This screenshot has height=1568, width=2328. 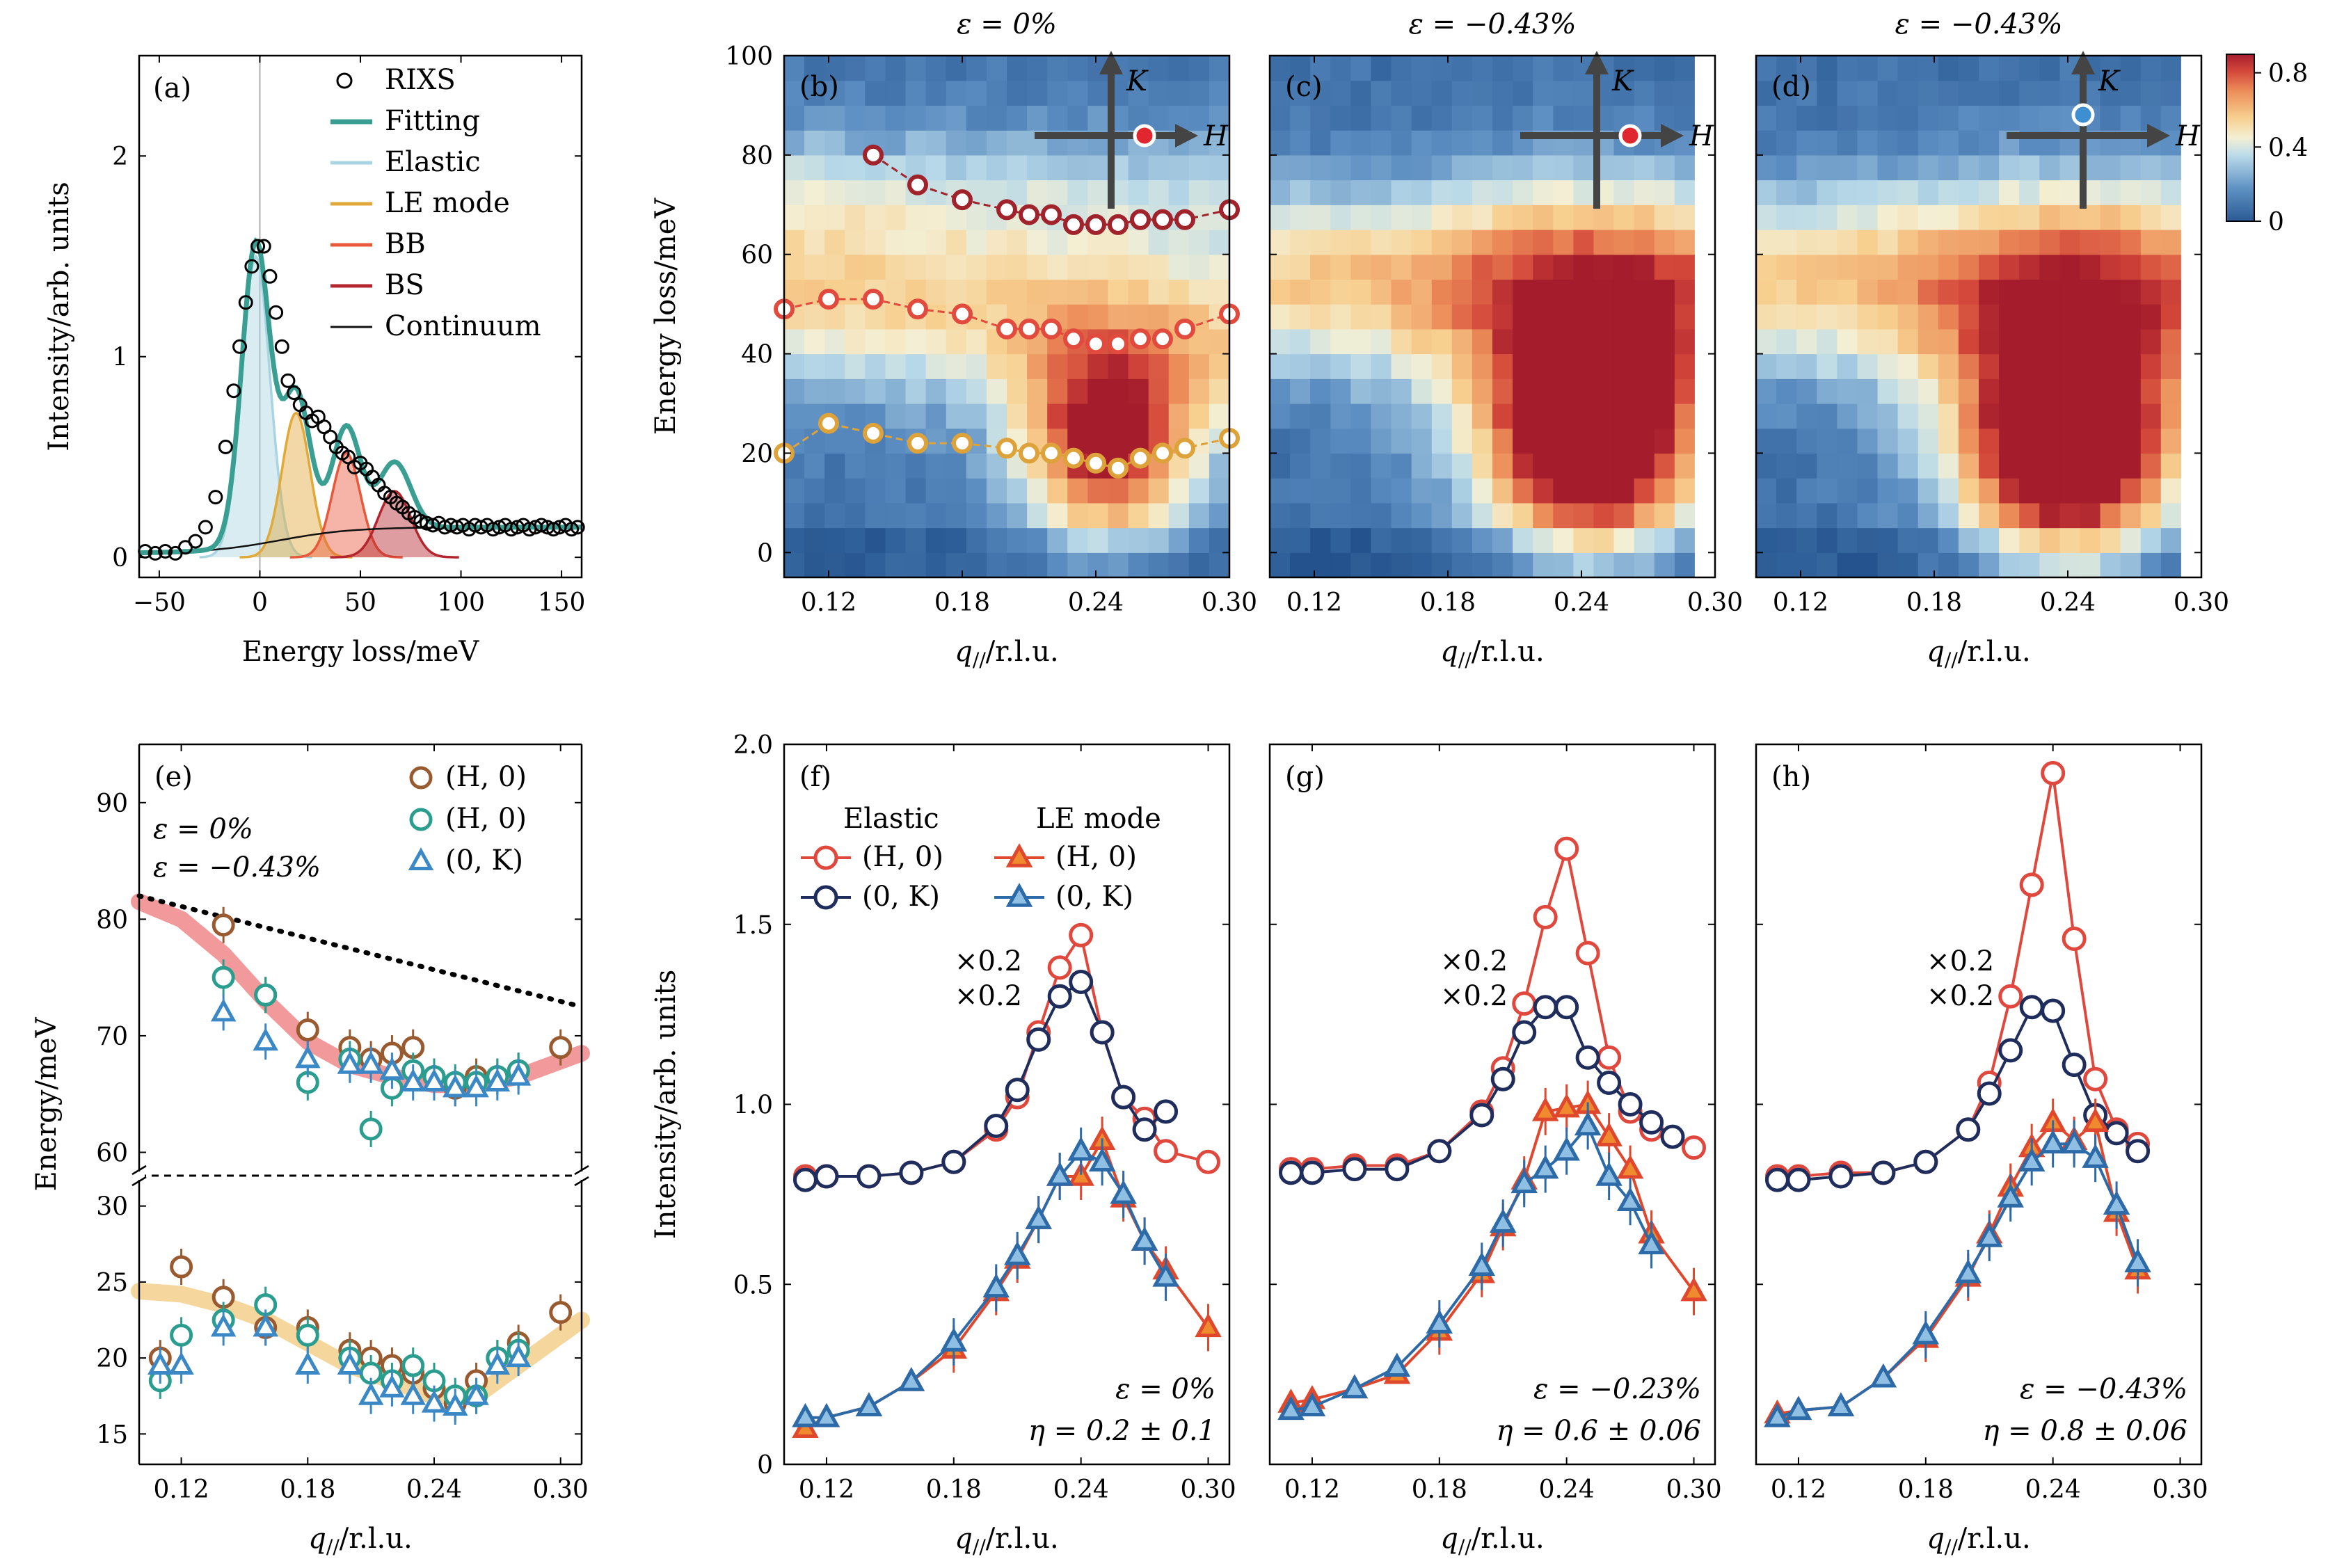 What do you see at coordinates (1029, 328) in the screenshot?
I see `dispersion-point-bb` at bounding box center [1029, 328].